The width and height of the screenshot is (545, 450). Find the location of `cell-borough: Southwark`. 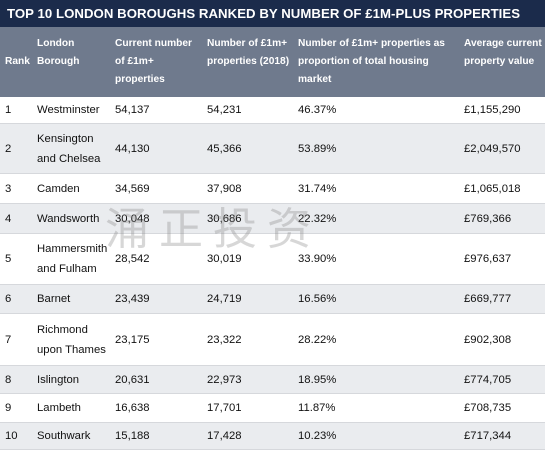

cell-borough: Southwark is located at coordinates (64, 436).